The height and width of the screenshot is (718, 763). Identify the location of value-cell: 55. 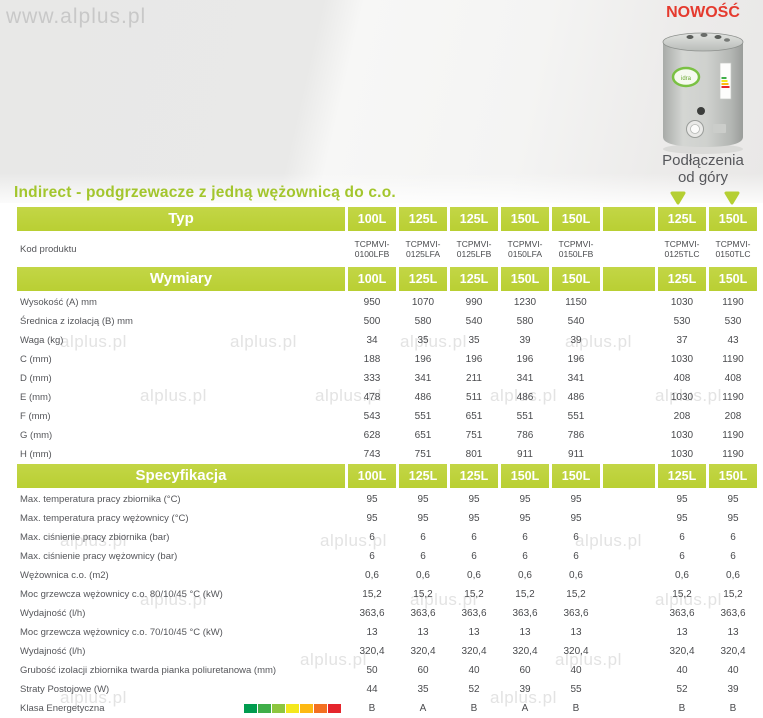
(576, 689).